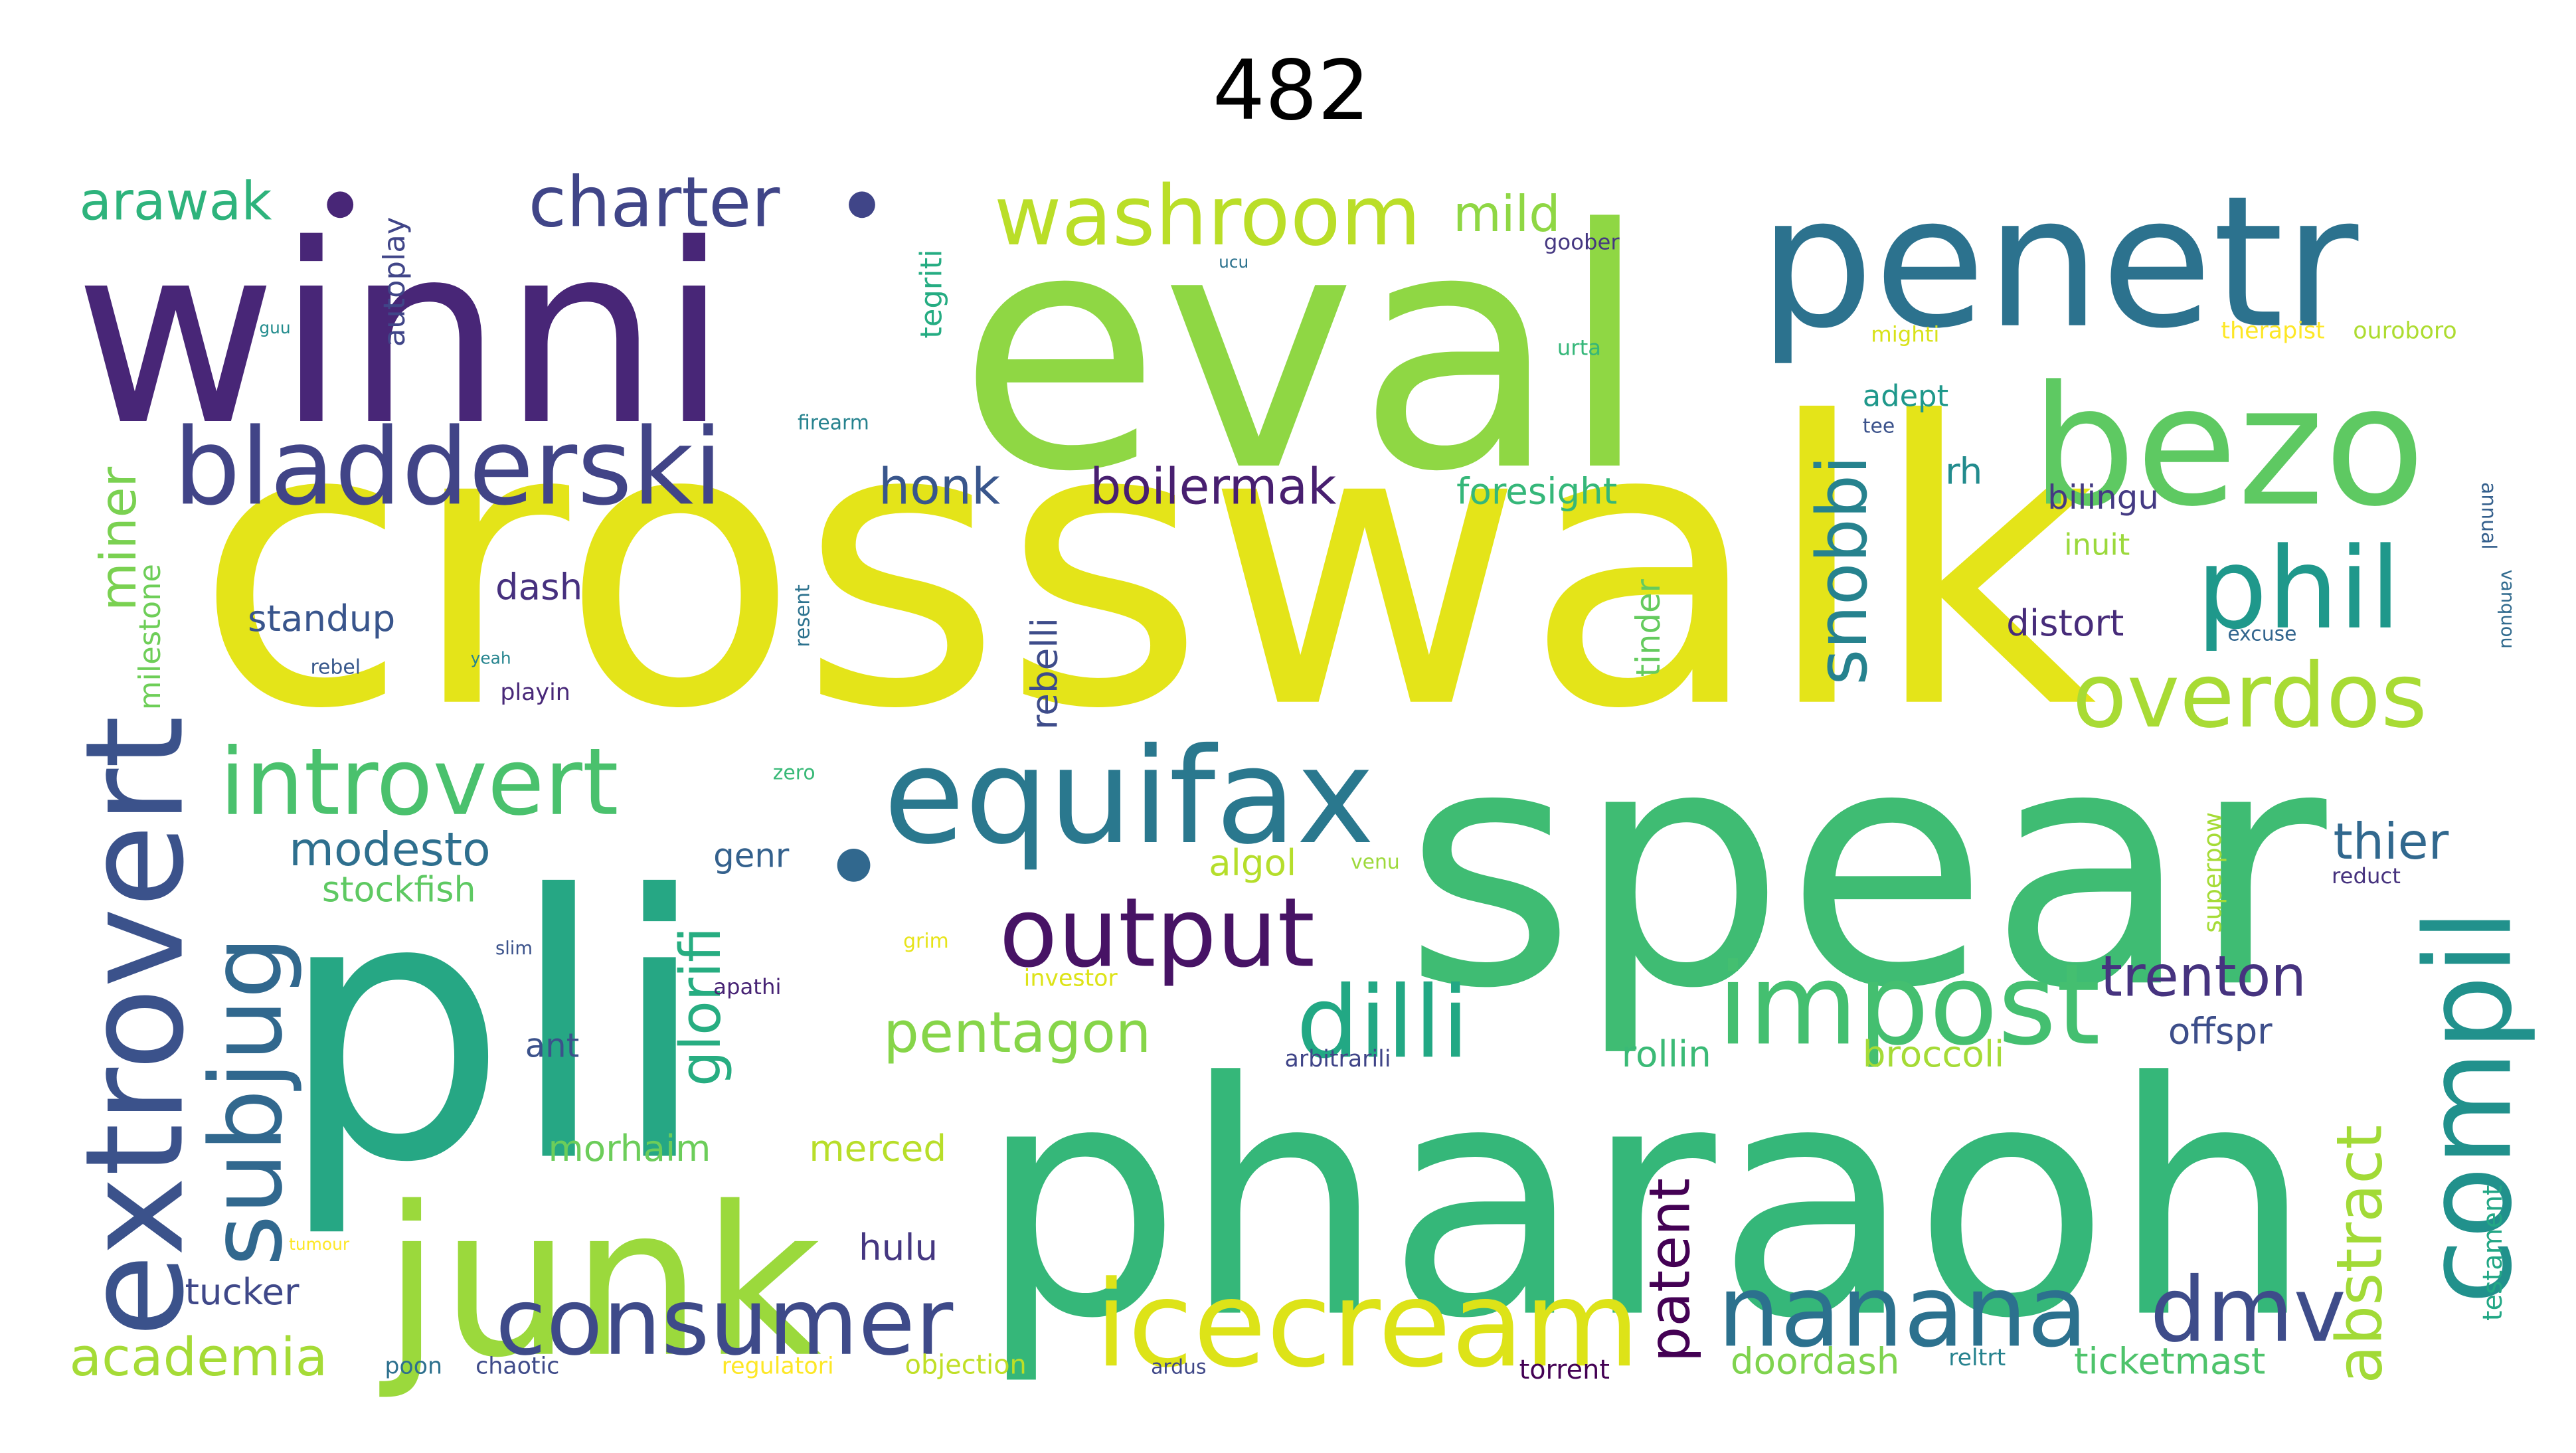  Describe the element at coordinates (930, 293) in the screenshot. I see `word-tegriti: tegriti` at that location.